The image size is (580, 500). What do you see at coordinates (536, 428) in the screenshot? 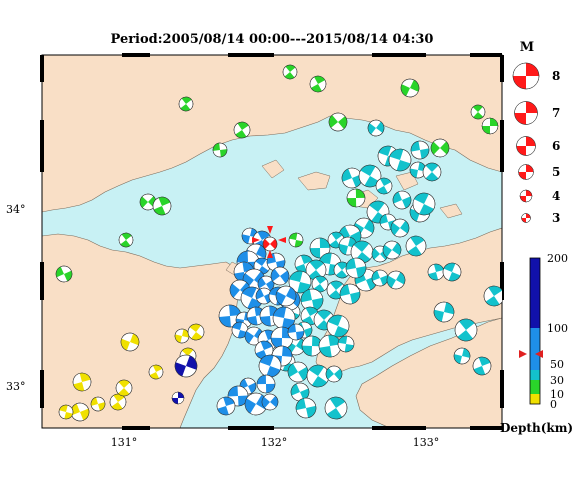
I see `depth-unit-label: Depth(km)` at bounding box center [536, 428].